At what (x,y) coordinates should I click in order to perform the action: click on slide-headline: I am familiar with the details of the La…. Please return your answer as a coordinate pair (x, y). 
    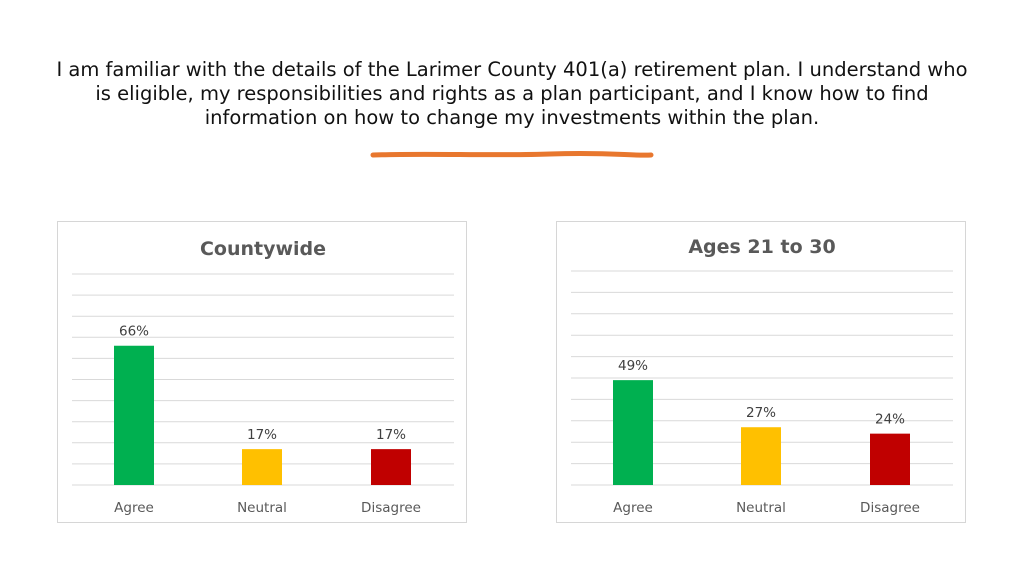
    Looking at the image, I should click on (512, 93).